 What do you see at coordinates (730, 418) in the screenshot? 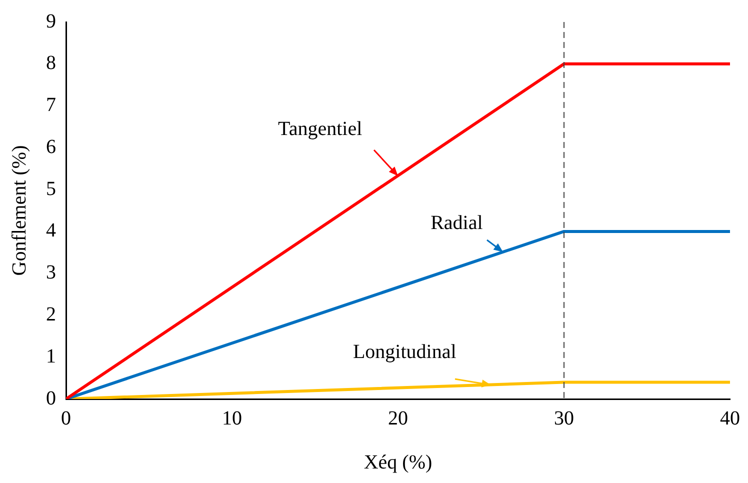
I see `x-tick-label: 40` at bounding box center [730, 418].